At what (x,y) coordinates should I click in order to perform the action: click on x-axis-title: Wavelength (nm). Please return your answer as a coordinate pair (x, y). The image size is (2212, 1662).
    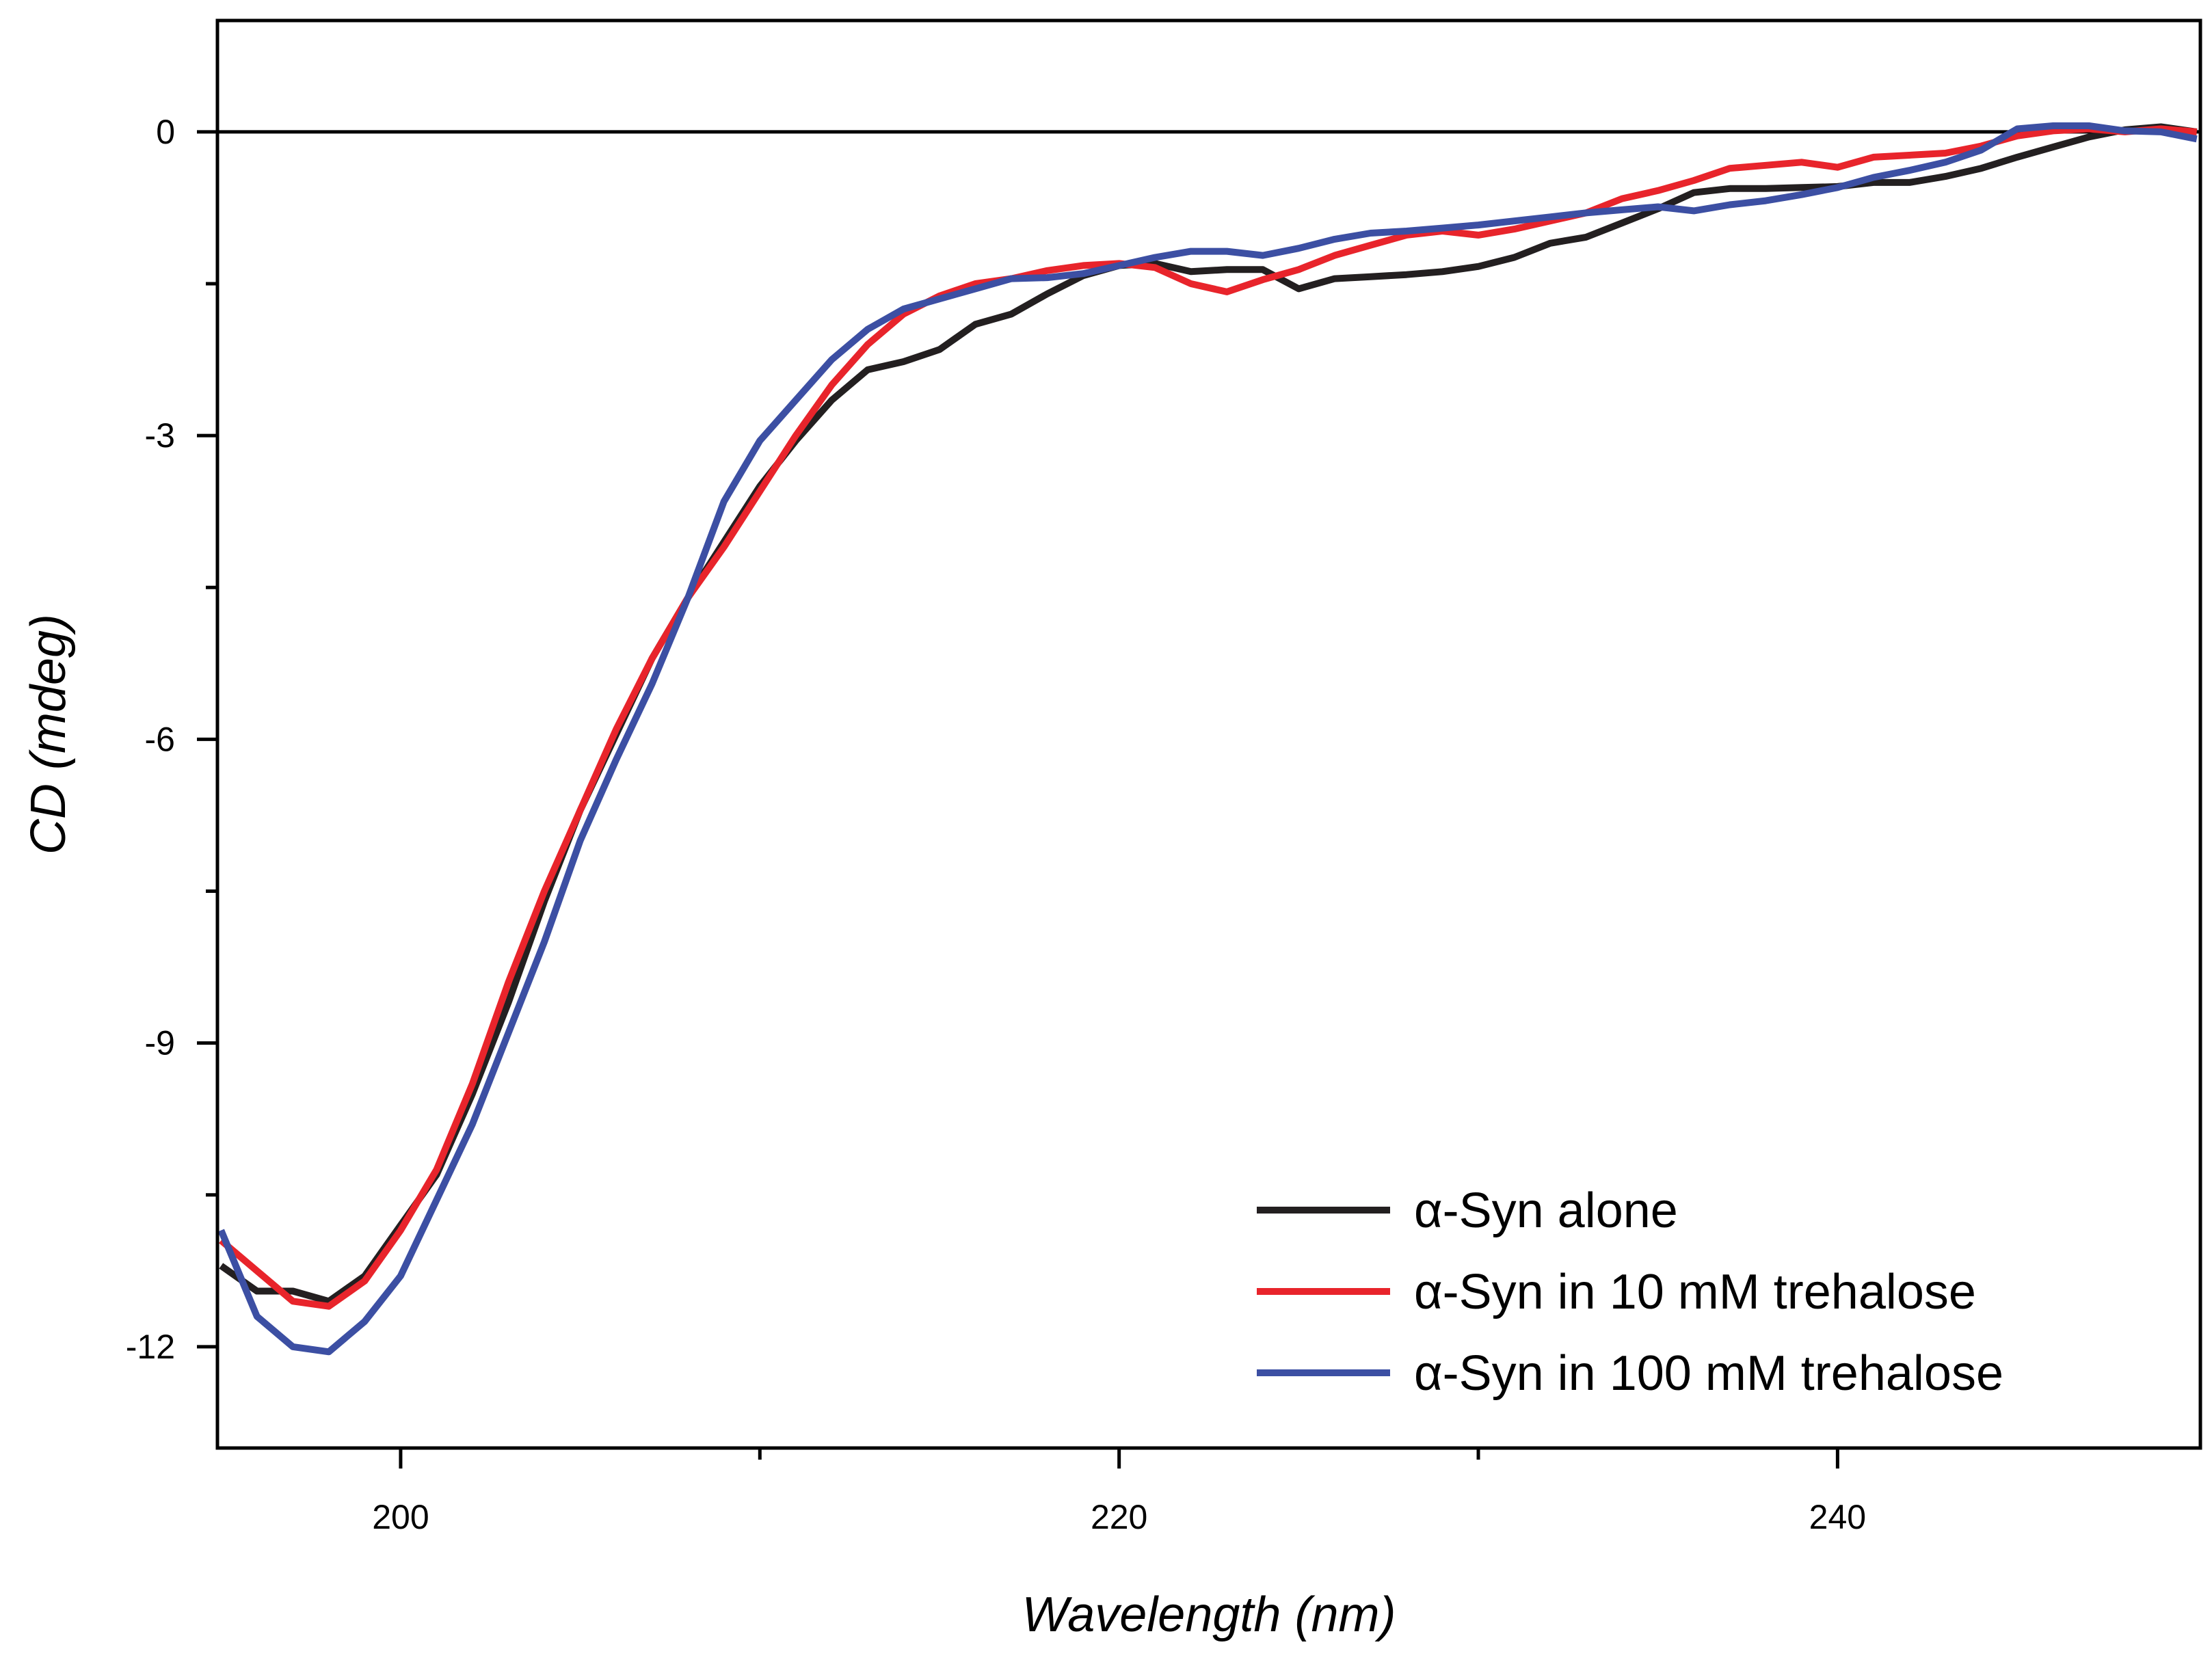
    Looking at the image, I should click on (1209, 1614).